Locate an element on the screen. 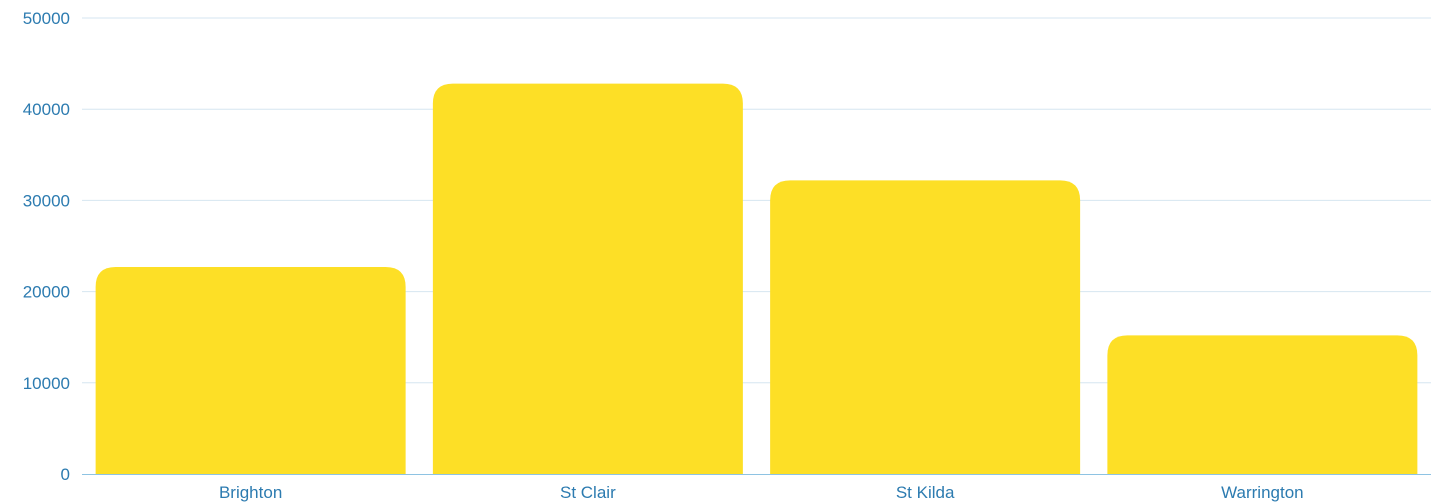 The width and height of the screenshot is (1437, 504). y-axis-ticks: 0 10000 20000 30000 40000 50000 is located at coordinates (46, 246).